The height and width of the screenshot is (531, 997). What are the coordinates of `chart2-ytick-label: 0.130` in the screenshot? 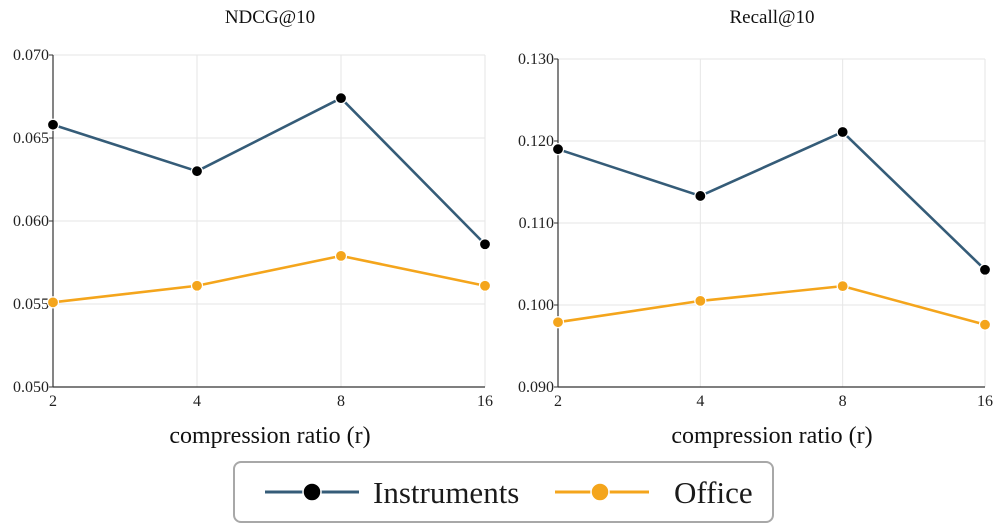 It's located at (536, 59).